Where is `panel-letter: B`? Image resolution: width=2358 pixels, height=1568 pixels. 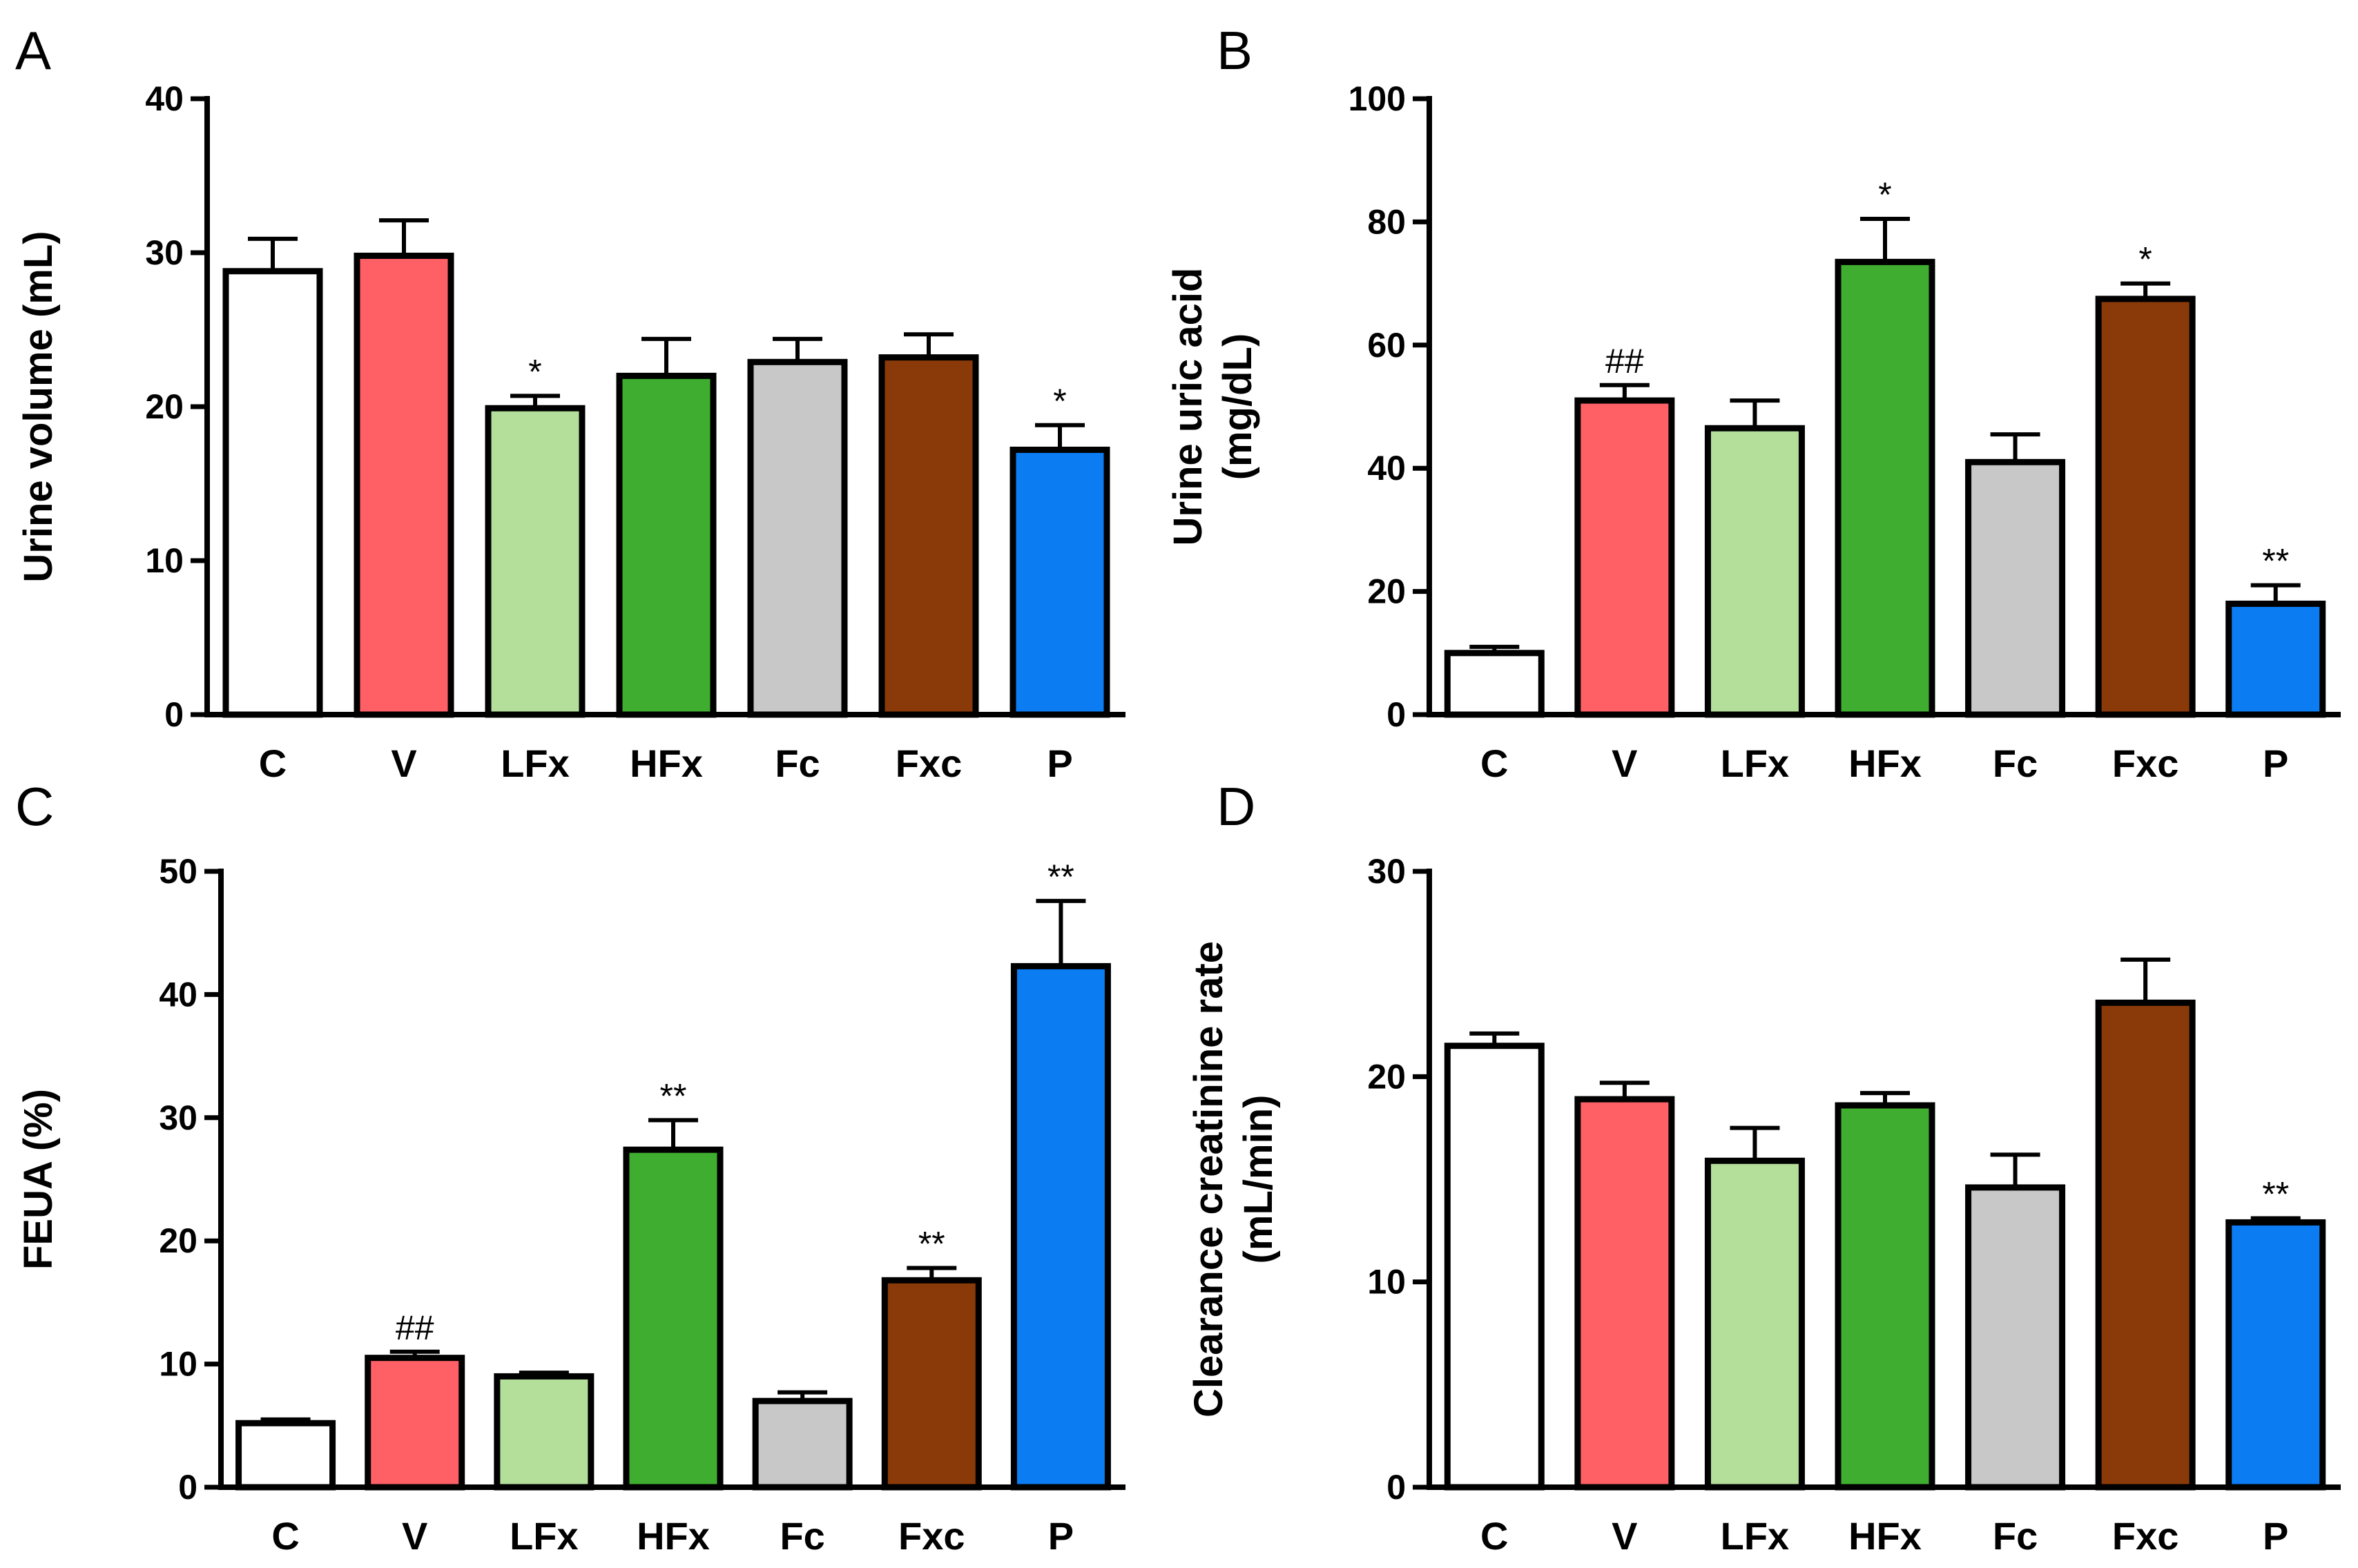
panel-letter: B is located at coordinates (1235, 50).